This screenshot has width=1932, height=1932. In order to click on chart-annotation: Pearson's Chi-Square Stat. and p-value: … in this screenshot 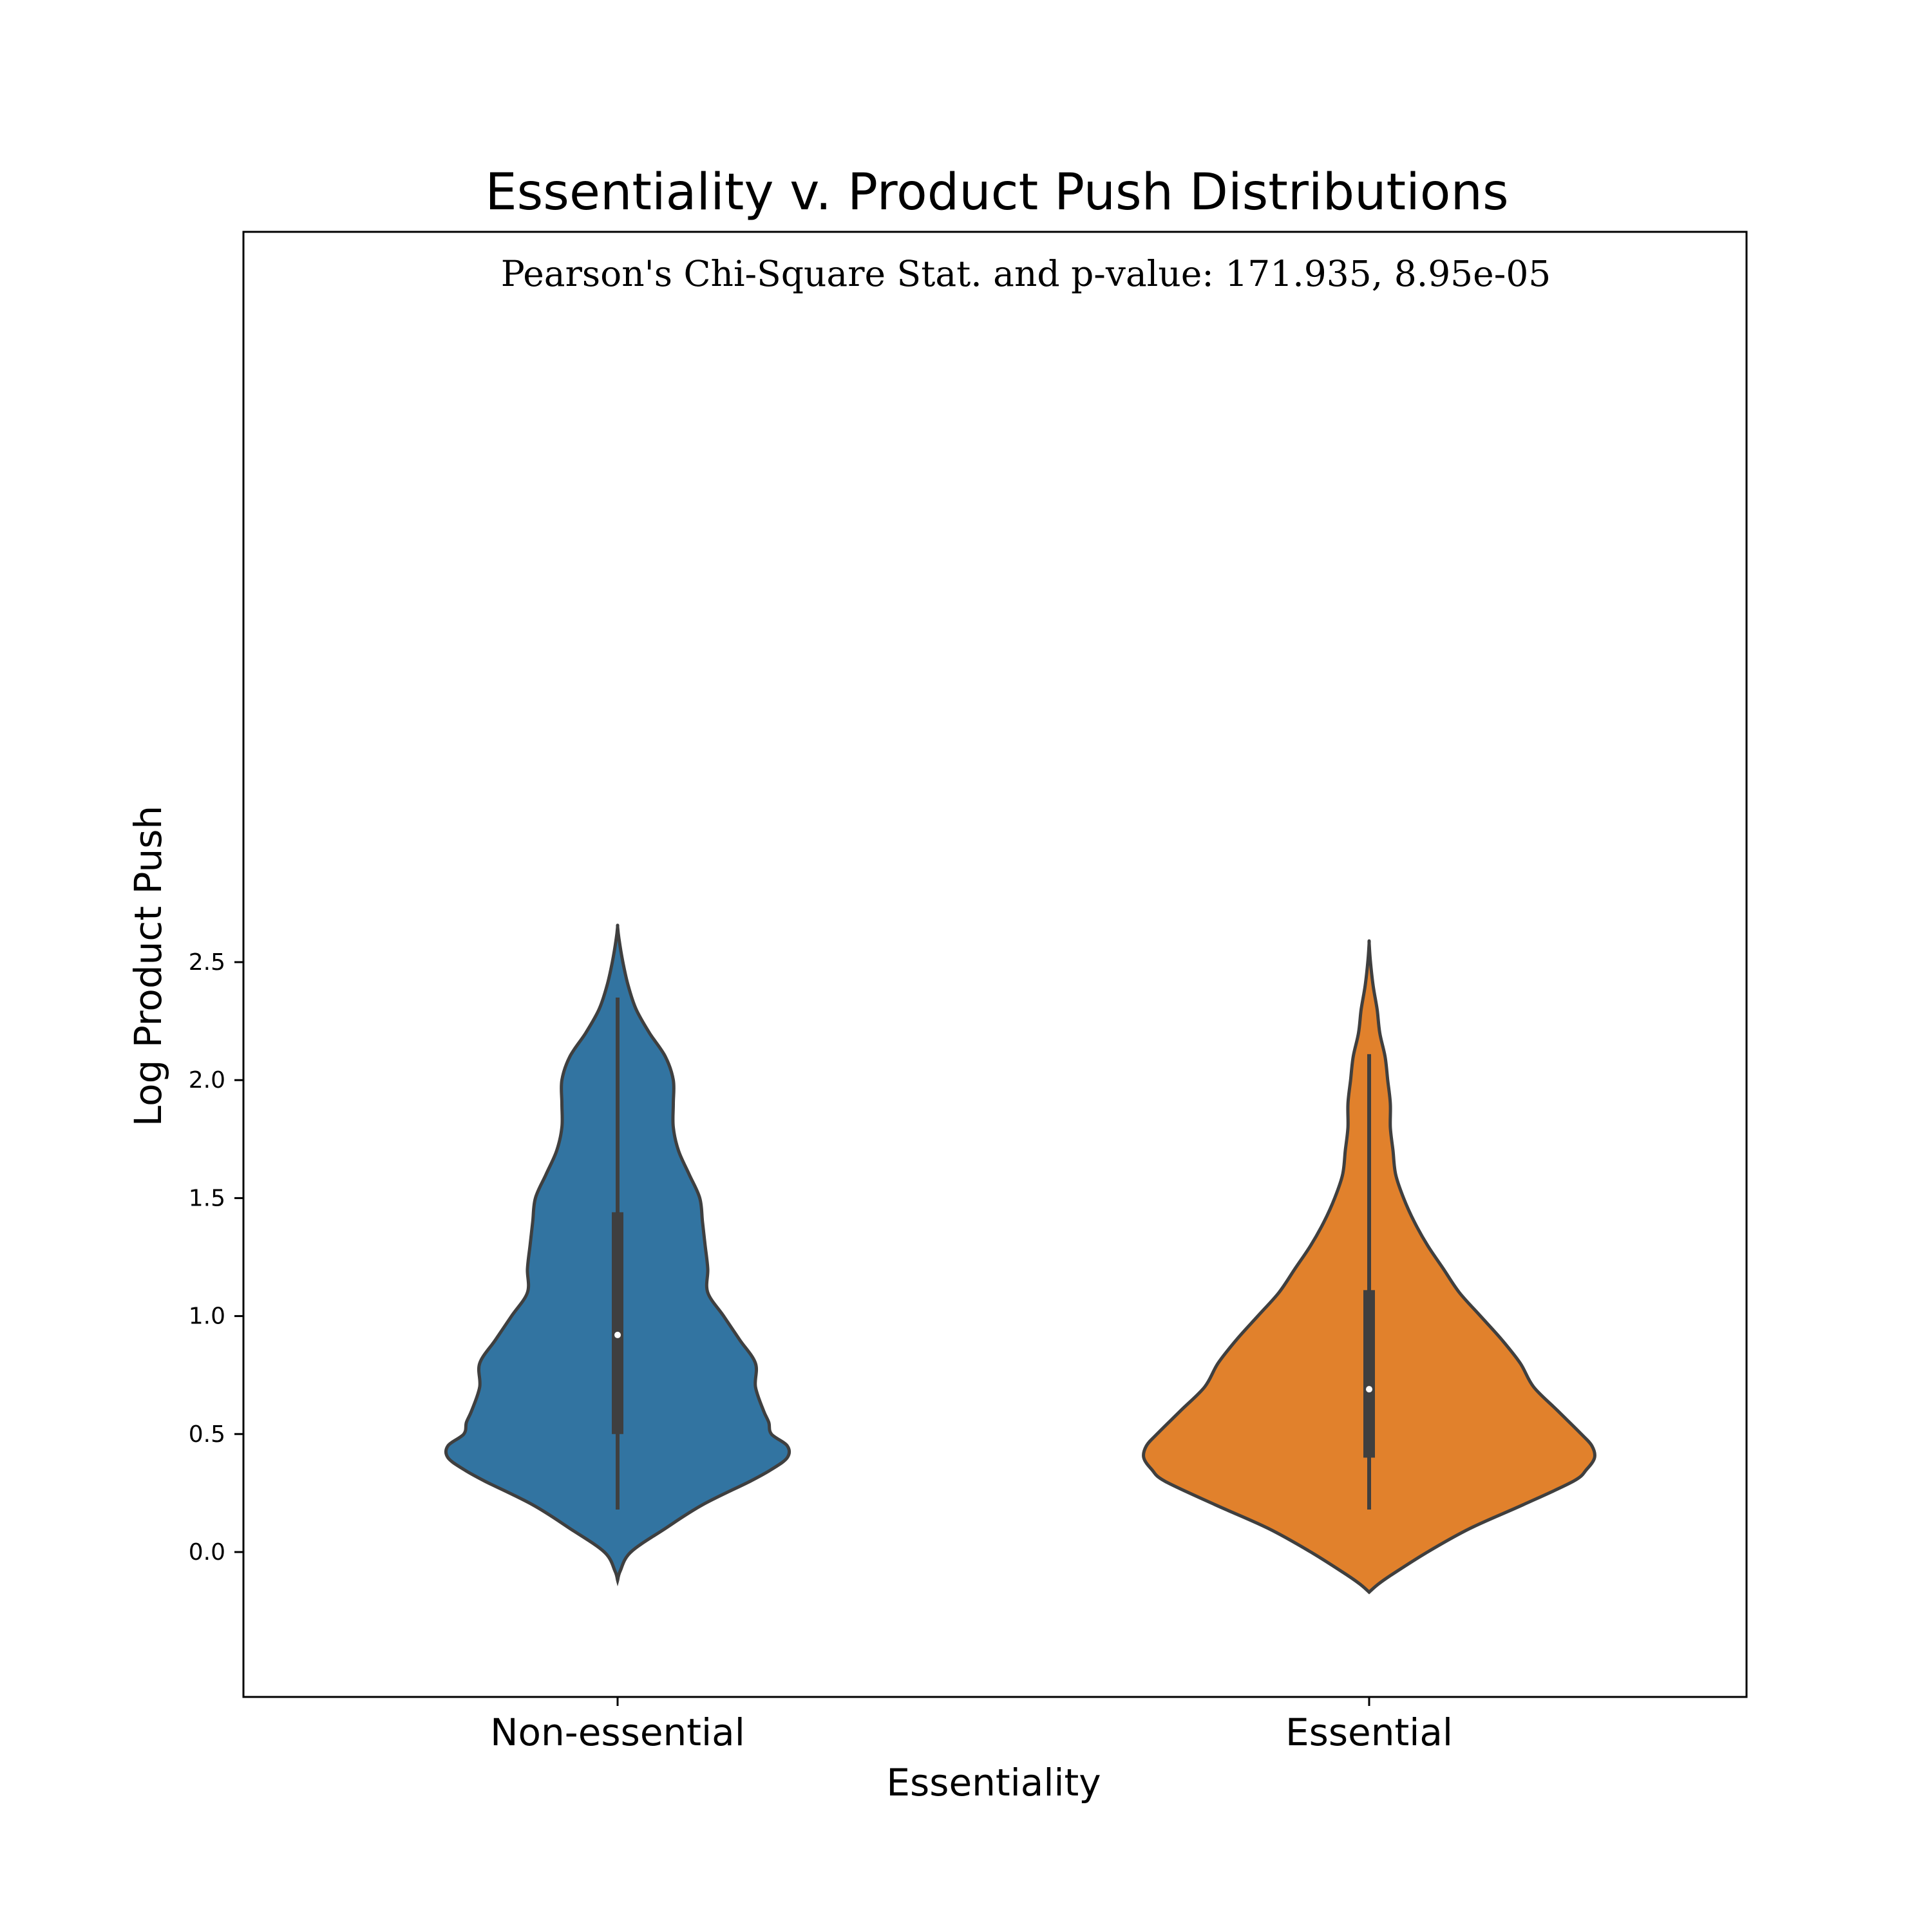, I will do `click(1026, 273)`.